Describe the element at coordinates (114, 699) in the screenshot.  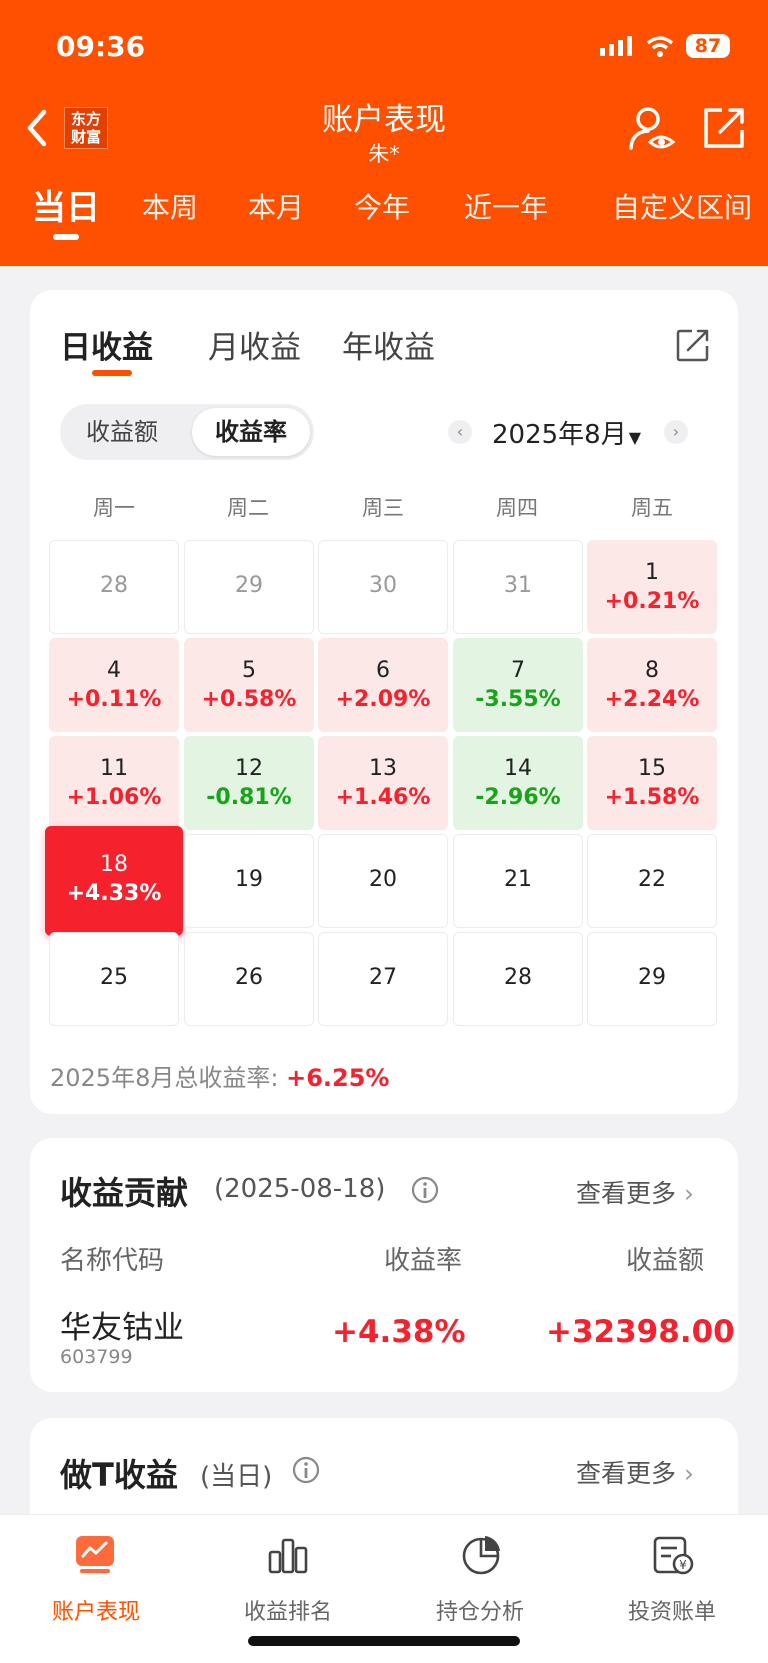
I see `day-return: +0.11%` at that location.